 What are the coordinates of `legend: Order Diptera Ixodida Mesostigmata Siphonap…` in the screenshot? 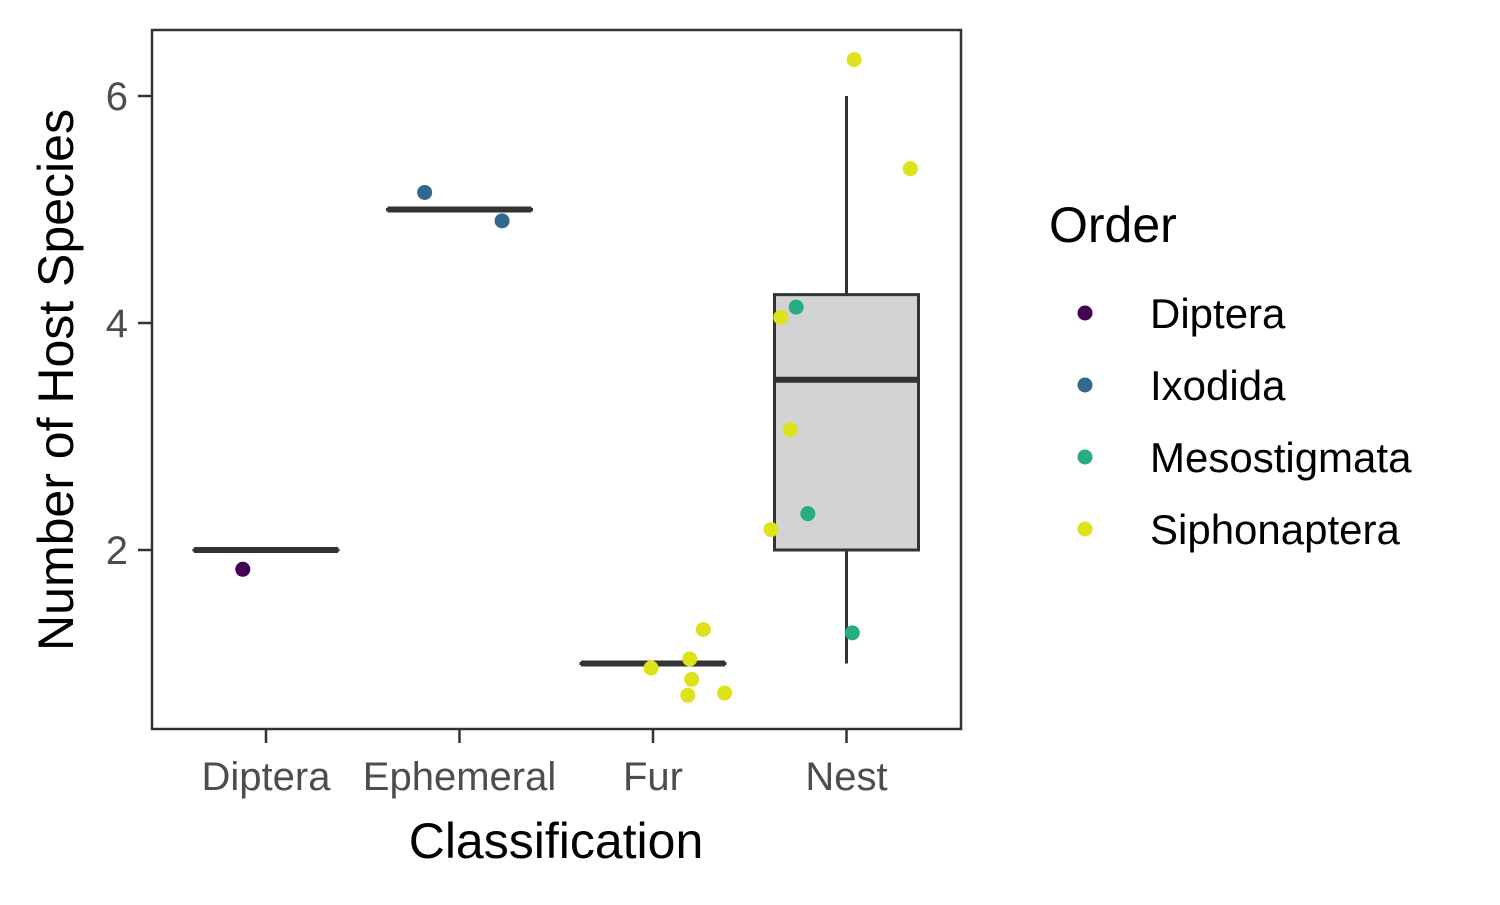 It's located at (1230, 375).